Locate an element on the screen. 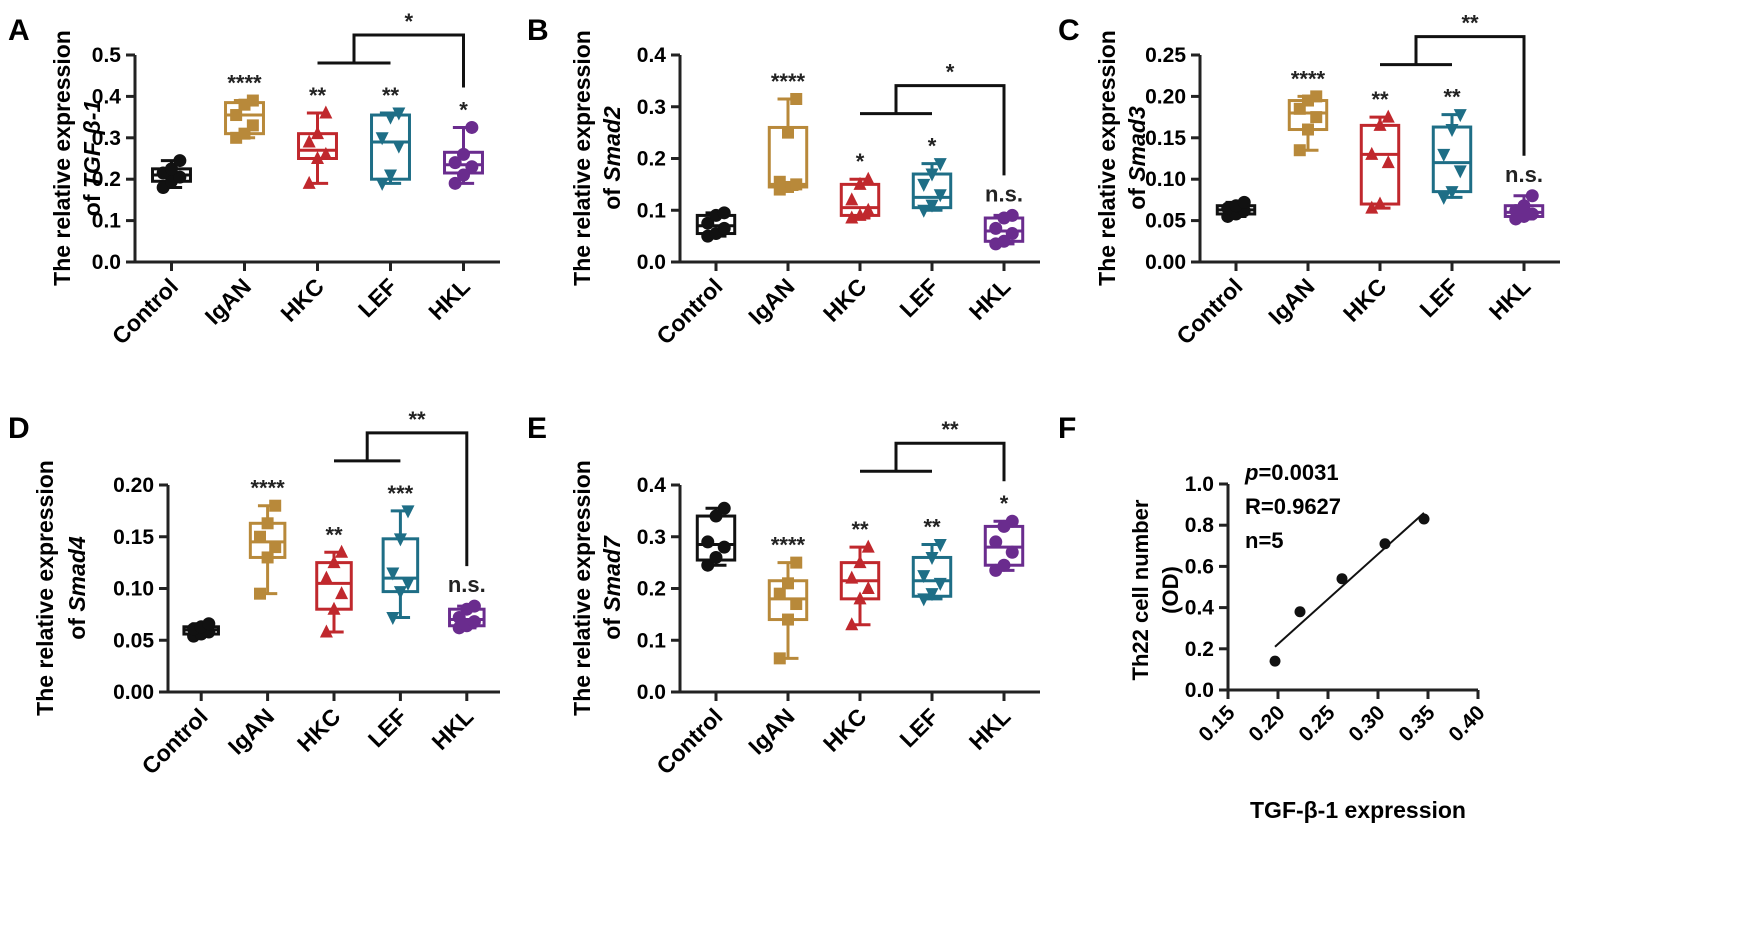 The image size is (1753, 925). y-tick-label: 0.6 is located at coordinates (1199, 566).